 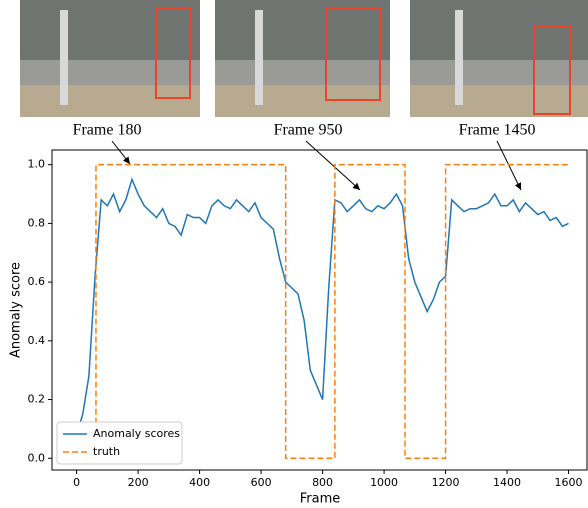 I want to click on x-tick-label: 1600, so click(x=569, y=482).